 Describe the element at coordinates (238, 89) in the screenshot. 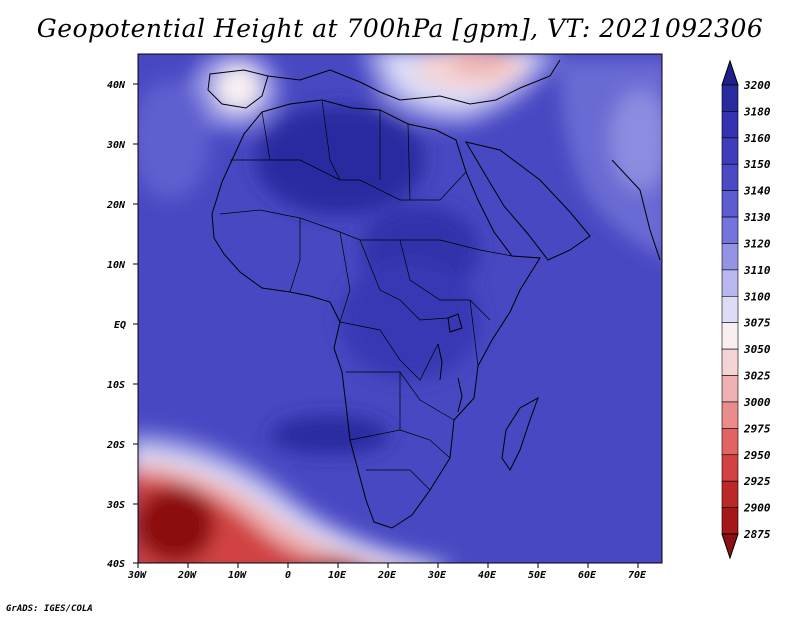

I see `iberia-coastline` at that location.